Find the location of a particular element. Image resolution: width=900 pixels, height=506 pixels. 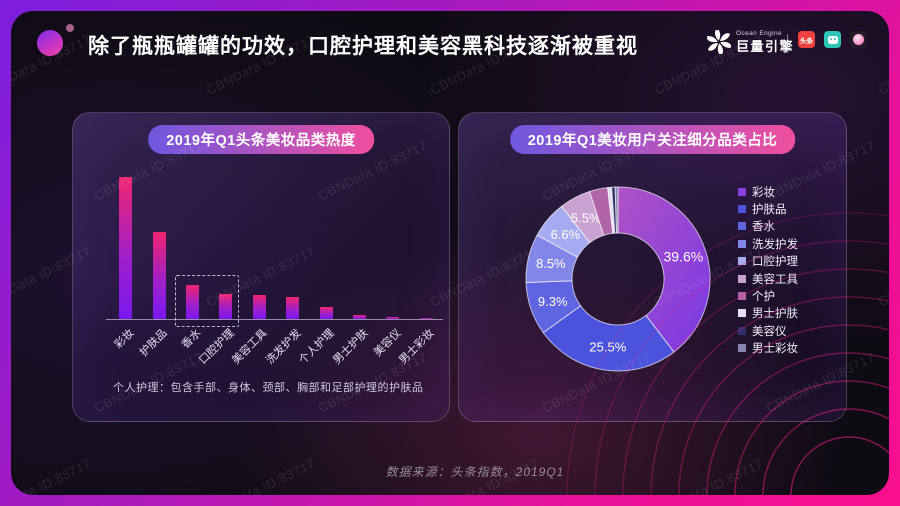

bar-category-label: 美容仪 is located at coordinates (387, 343).